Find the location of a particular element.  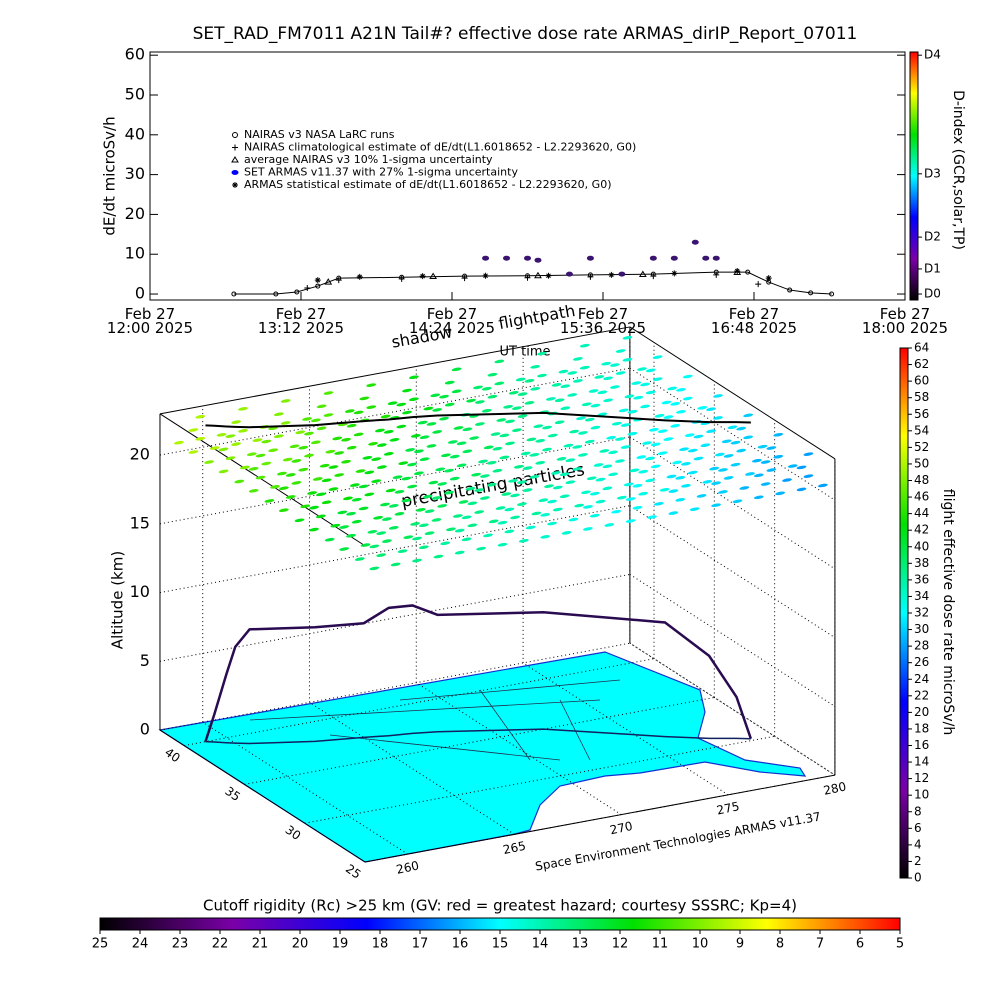

colorbar-tick-label: 28 is located at coordinates (921, 646).